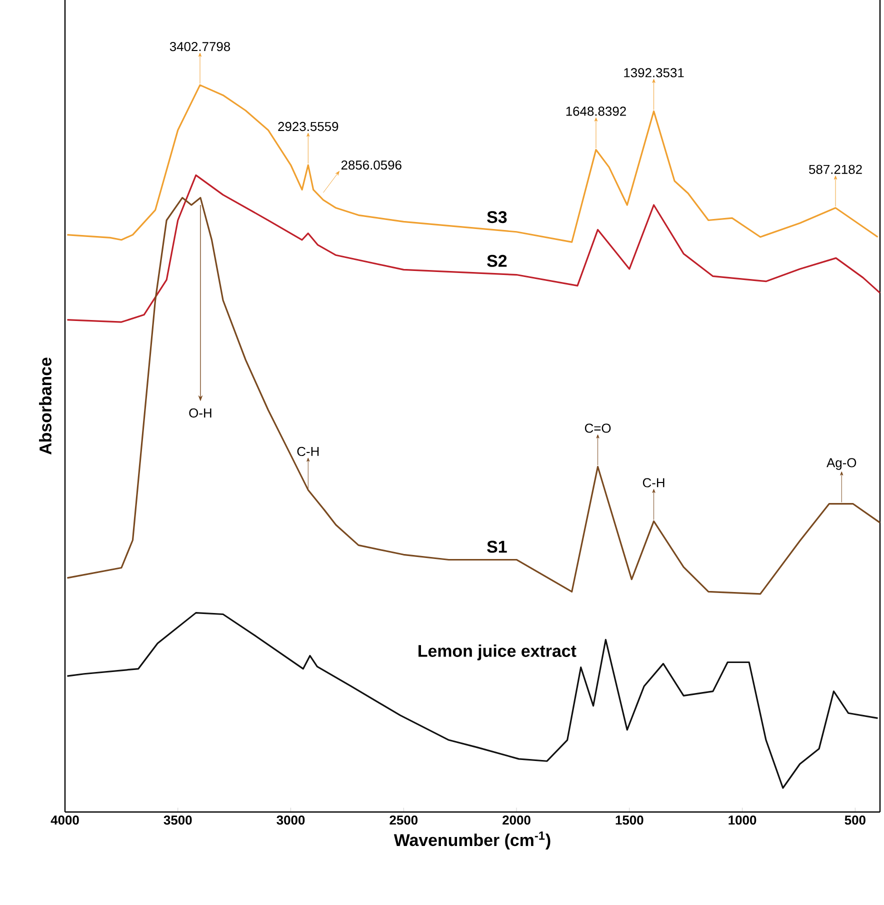 The width and height of the screenshot is (884, 905). I want to click on x-tick-label: 1000, so click(742, 820).